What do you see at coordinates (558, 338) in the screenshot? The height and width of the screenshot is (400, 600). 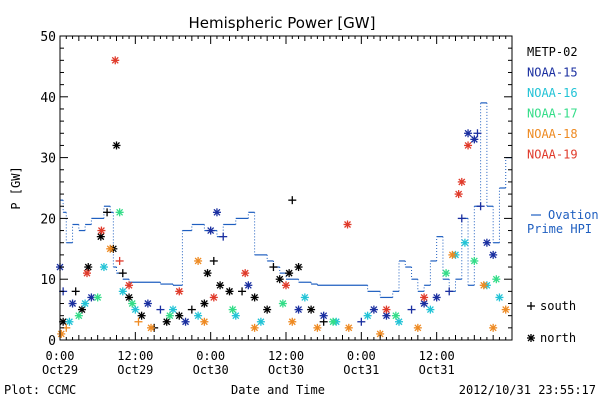 I see `marker-legend-label: north` at bounding box center [558, 338].